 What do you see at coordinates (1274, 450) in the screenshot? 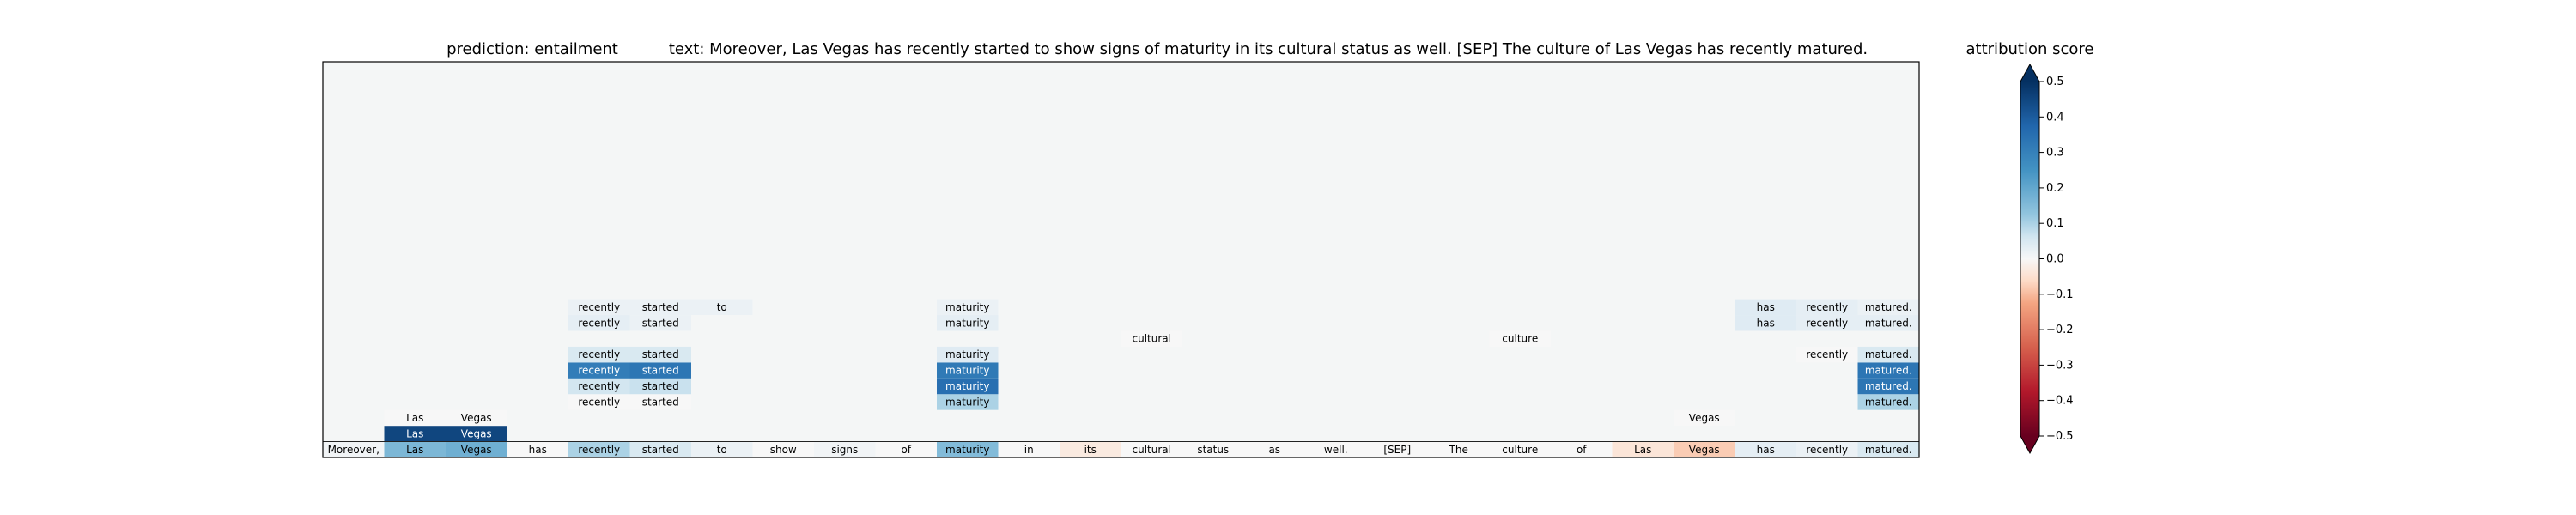
I see `cell-token-label: as` at bounding box center [1274, 450].